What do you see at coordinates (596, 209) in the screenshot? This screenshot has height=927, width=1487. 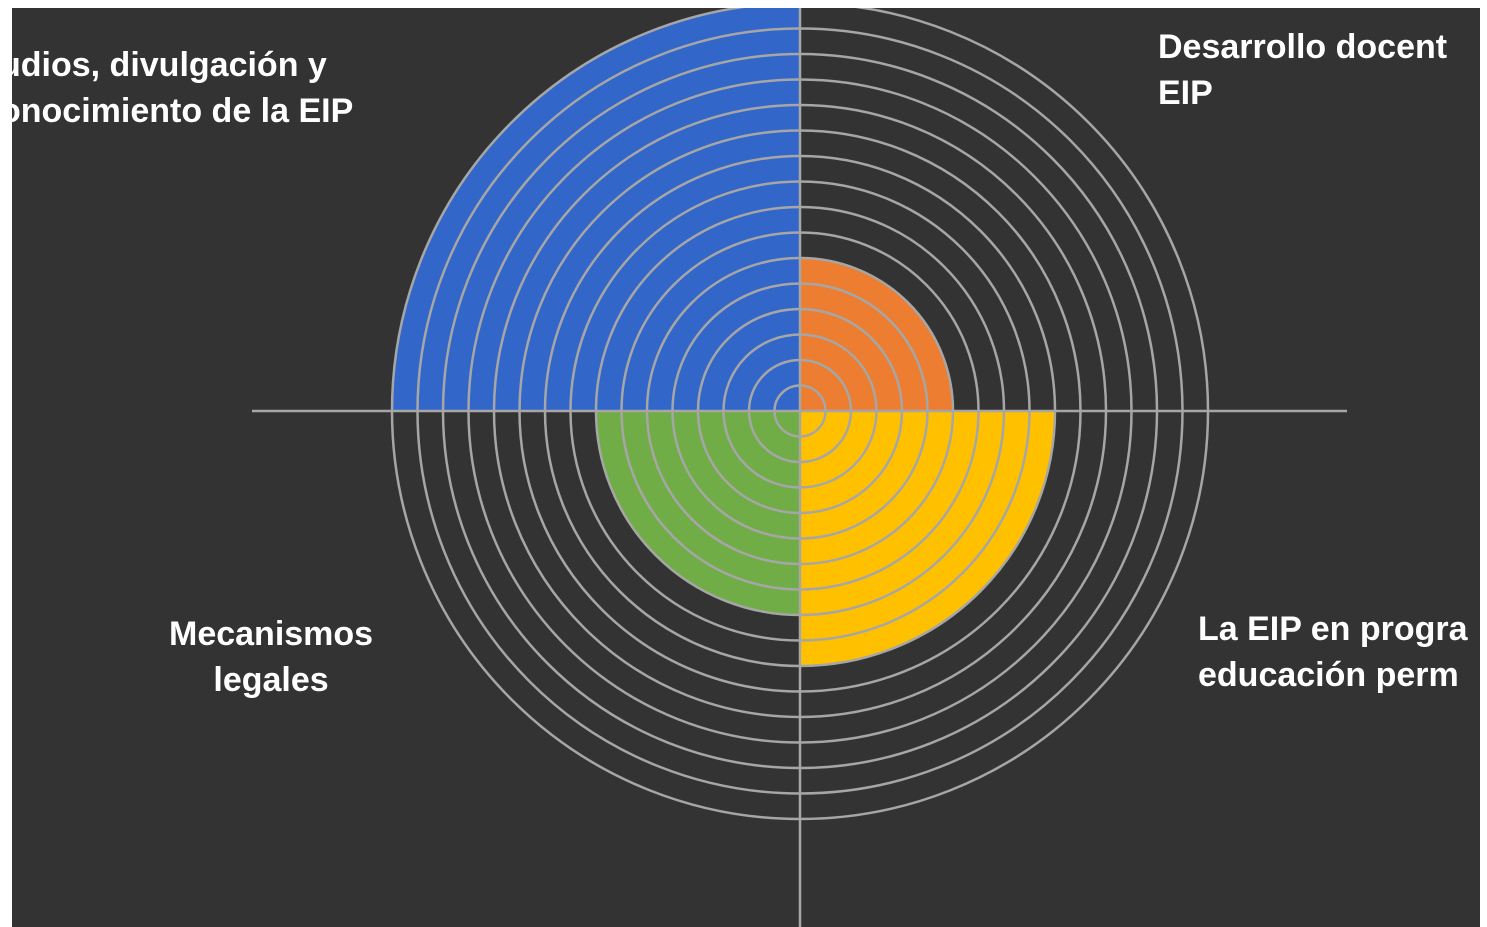 I see `sector-top-left` at bounding box center [596, 209].